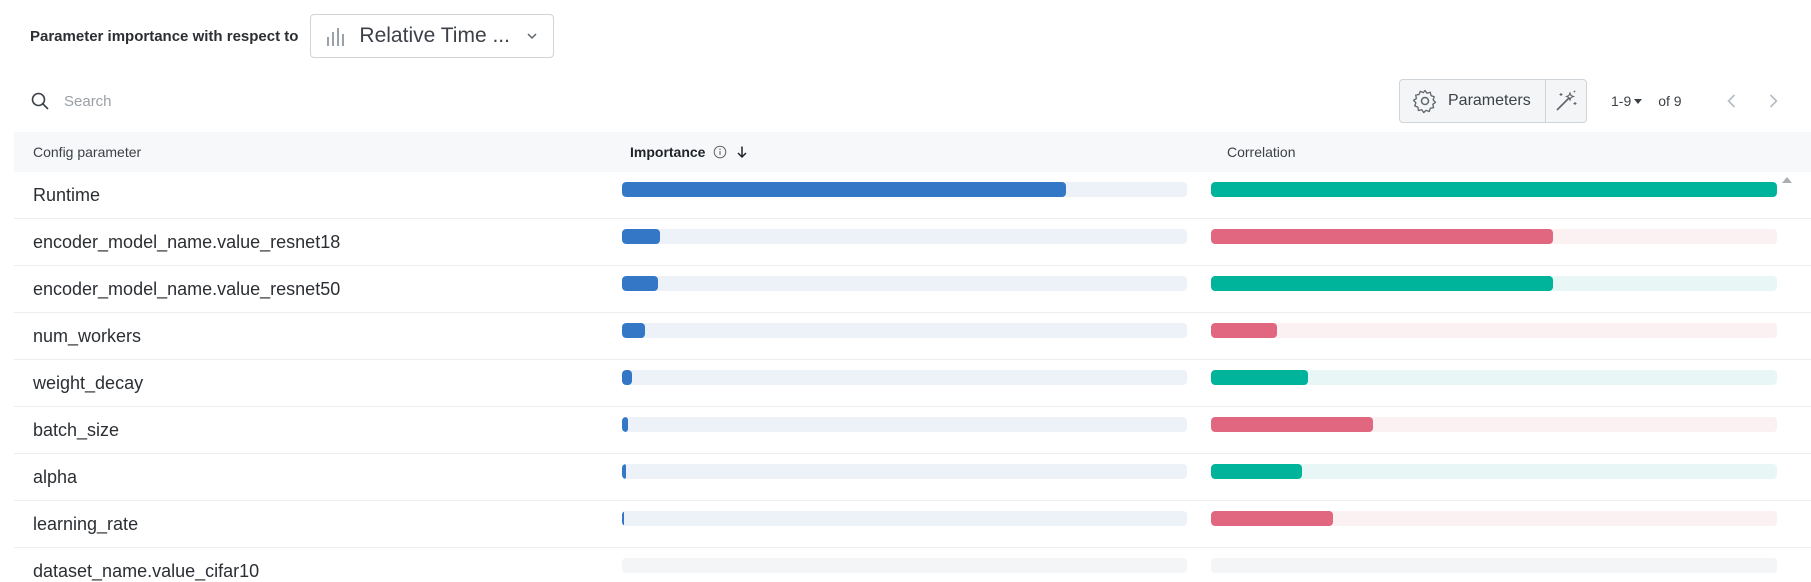 Image resolution: width=1811 pixels, height=582 pixels. I want to click on table-row: Runtime, so click(912, 195).